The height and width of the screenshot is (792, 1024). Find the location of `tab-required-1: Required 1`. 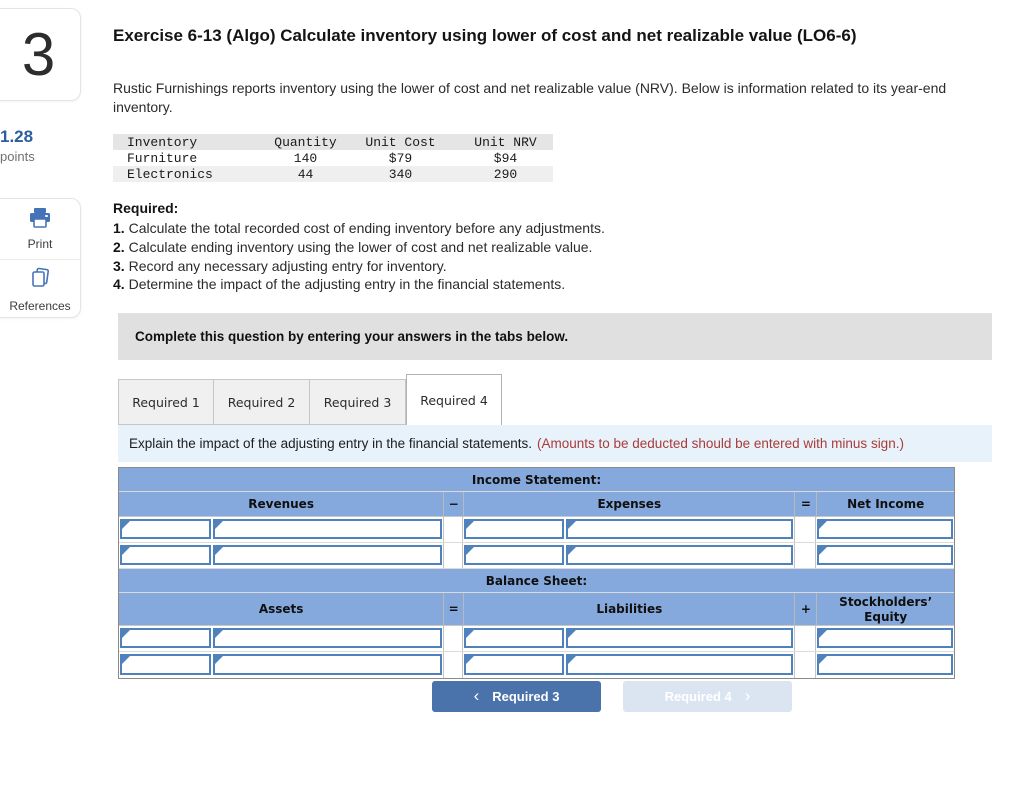

tab-required-1: Required 1 is located at coordinates (166, 402).